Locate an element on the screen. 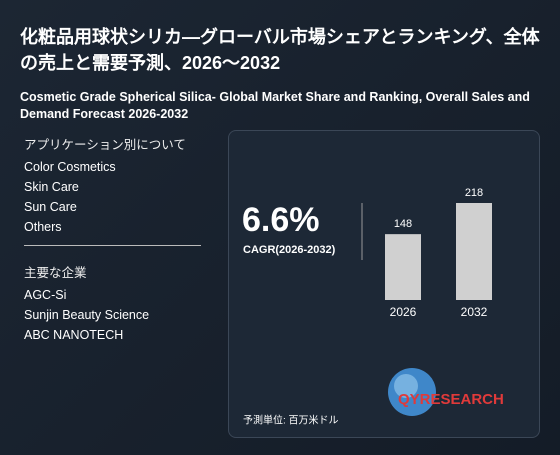 This screenshot has height=455, width=560. x-tick-label: 2032 is located at coordinates (474, 312).